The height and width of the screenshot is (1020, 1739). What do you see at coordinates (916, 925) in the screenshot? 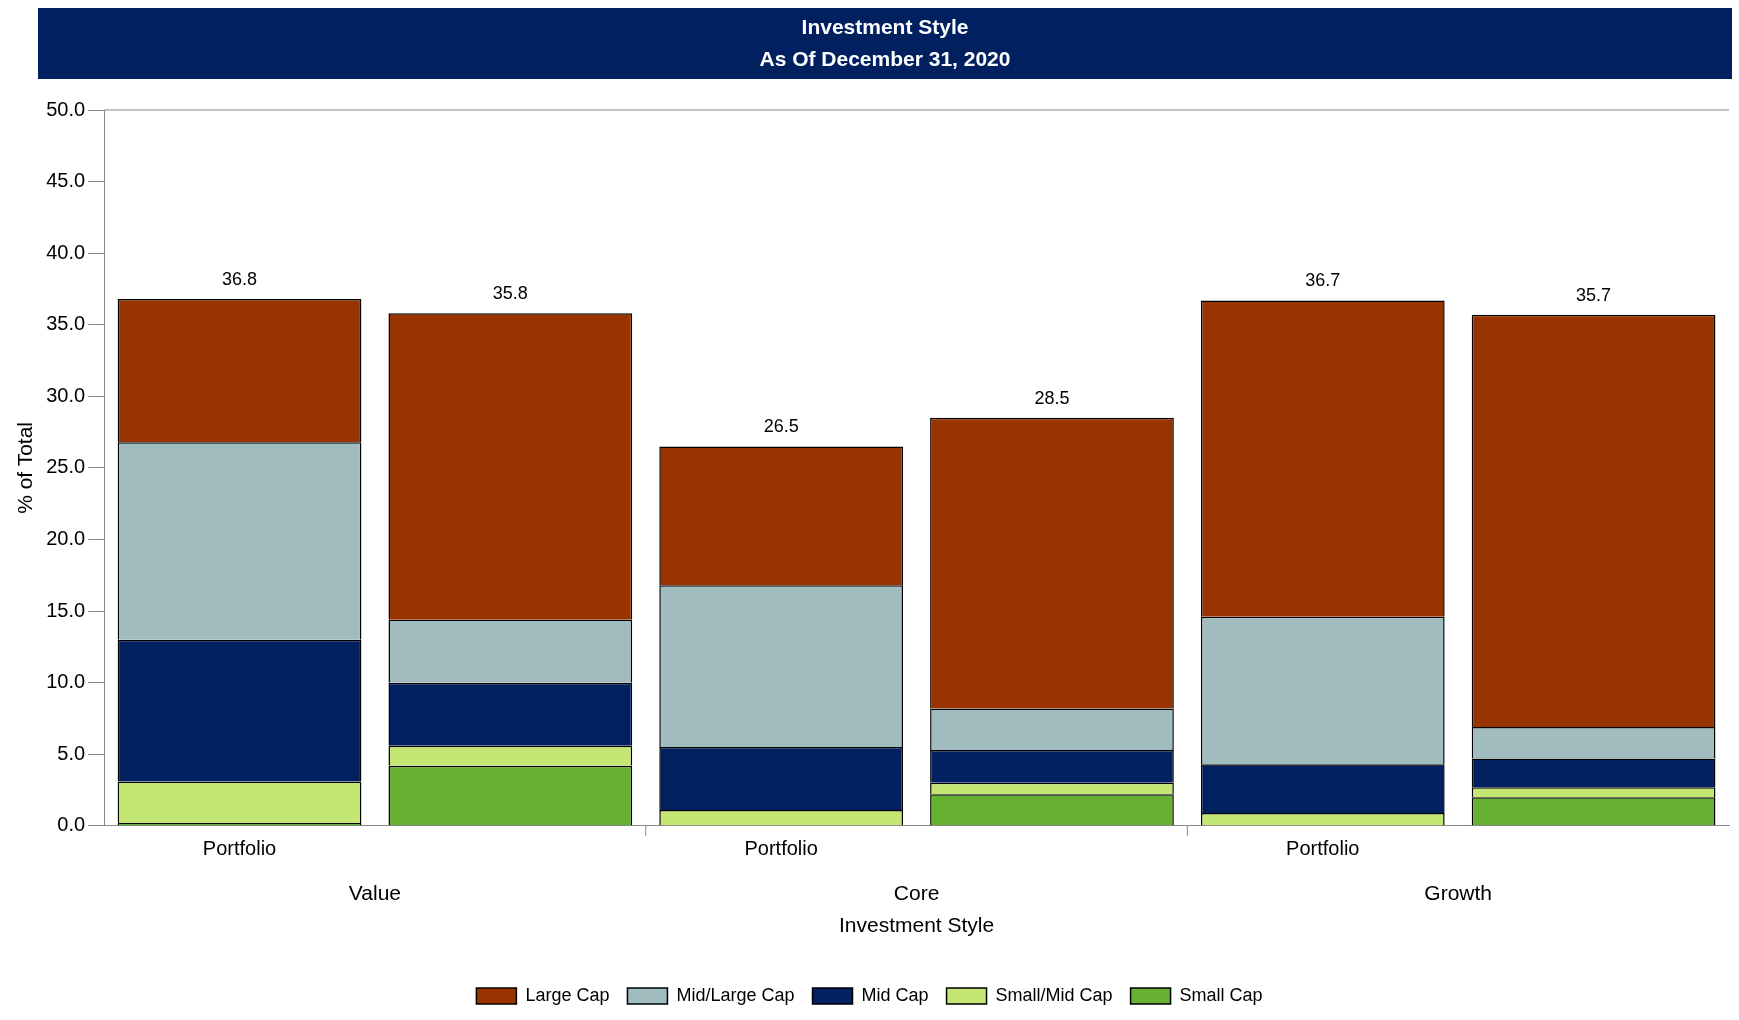
I see `x-axis-title: Investment Style` at bounding box center [916, 925].